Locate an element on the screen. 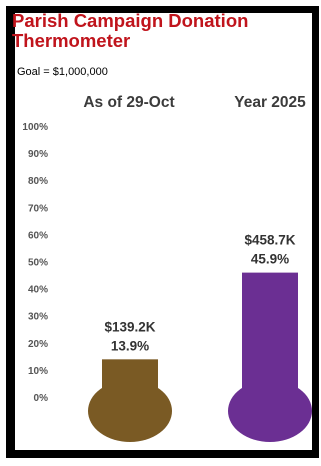  column-header-as-of-29-oct: As of 29-Oct is located at coordinates (129, 102).